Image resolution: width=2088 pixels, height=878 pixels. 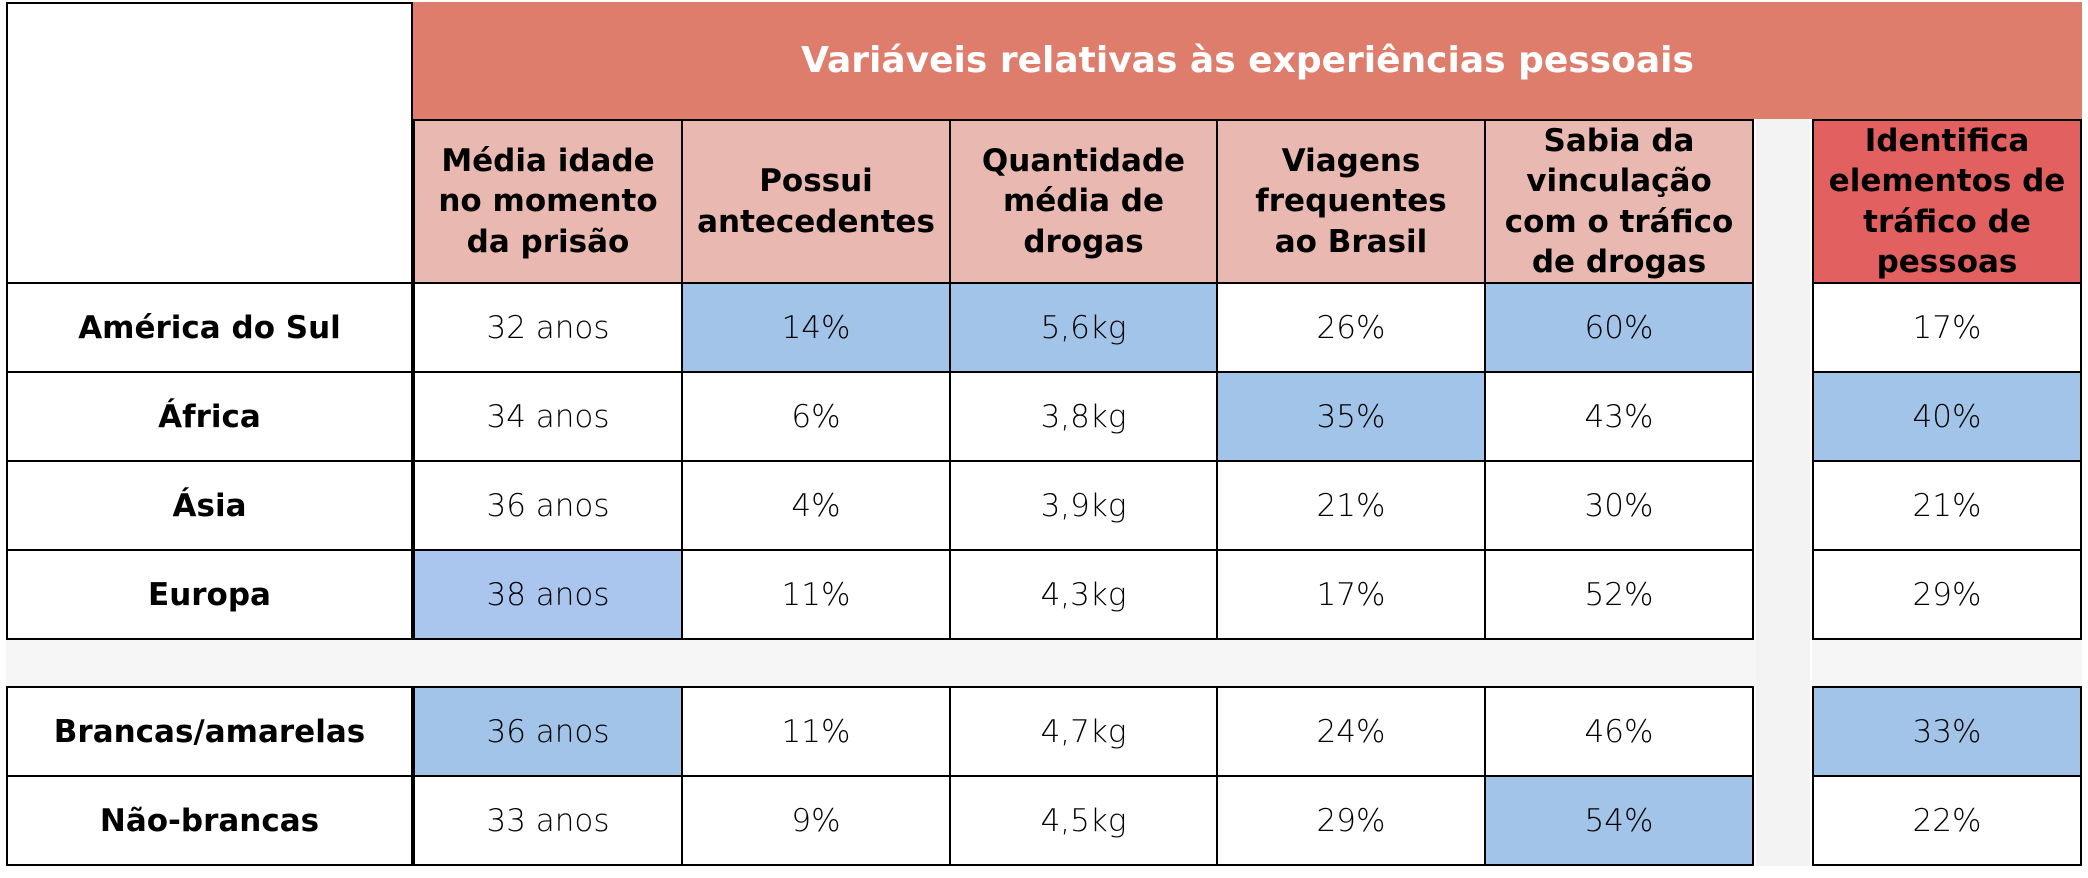 What do you see at coordinates (209, 416) in the screenshot?
I see `row-label-africa: África` at bounding box center [209, 416].